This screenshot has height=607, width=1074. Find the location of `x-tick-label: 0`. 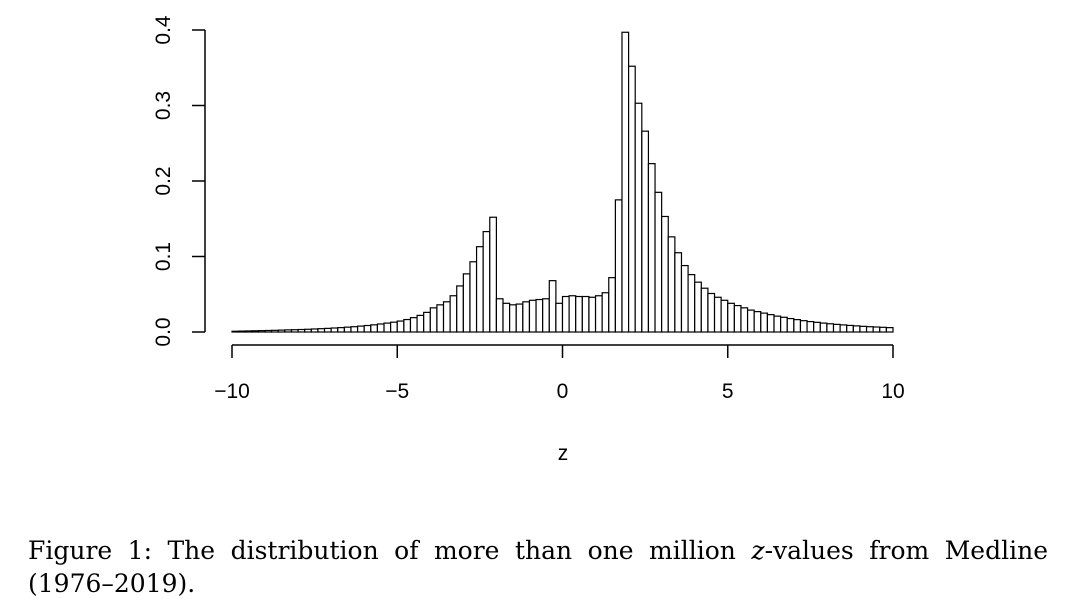

x-tick-label: 0 is located at coordinates (563, 391).